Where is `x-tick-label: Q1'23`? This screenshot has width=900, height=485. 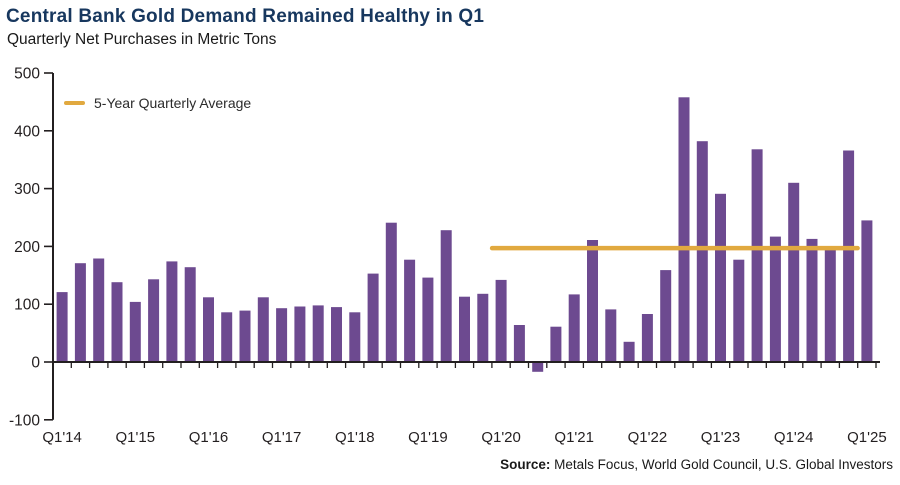 x-tick-label: Q1'23 is located at coordinates (721, 437).